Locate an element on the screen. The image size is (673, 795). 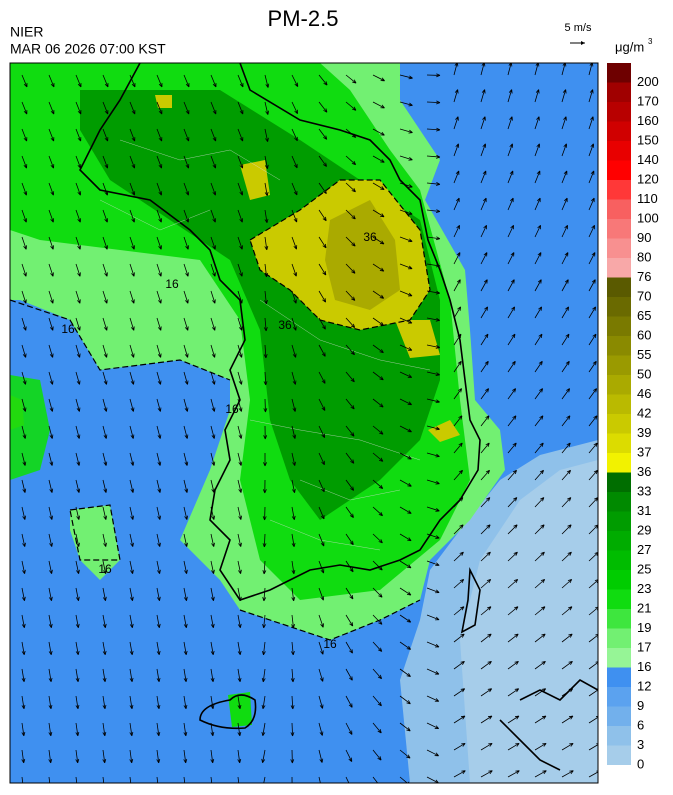
colorbar-label: 170 is located at coordinates (648, 100).